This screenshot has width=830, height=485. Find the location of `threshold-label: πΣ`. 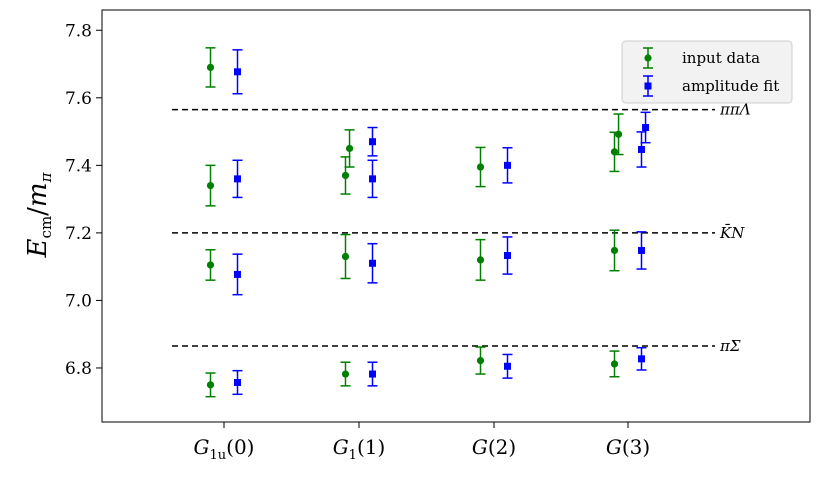

threshold-label: πΣ is located at coordinates (730, 346).